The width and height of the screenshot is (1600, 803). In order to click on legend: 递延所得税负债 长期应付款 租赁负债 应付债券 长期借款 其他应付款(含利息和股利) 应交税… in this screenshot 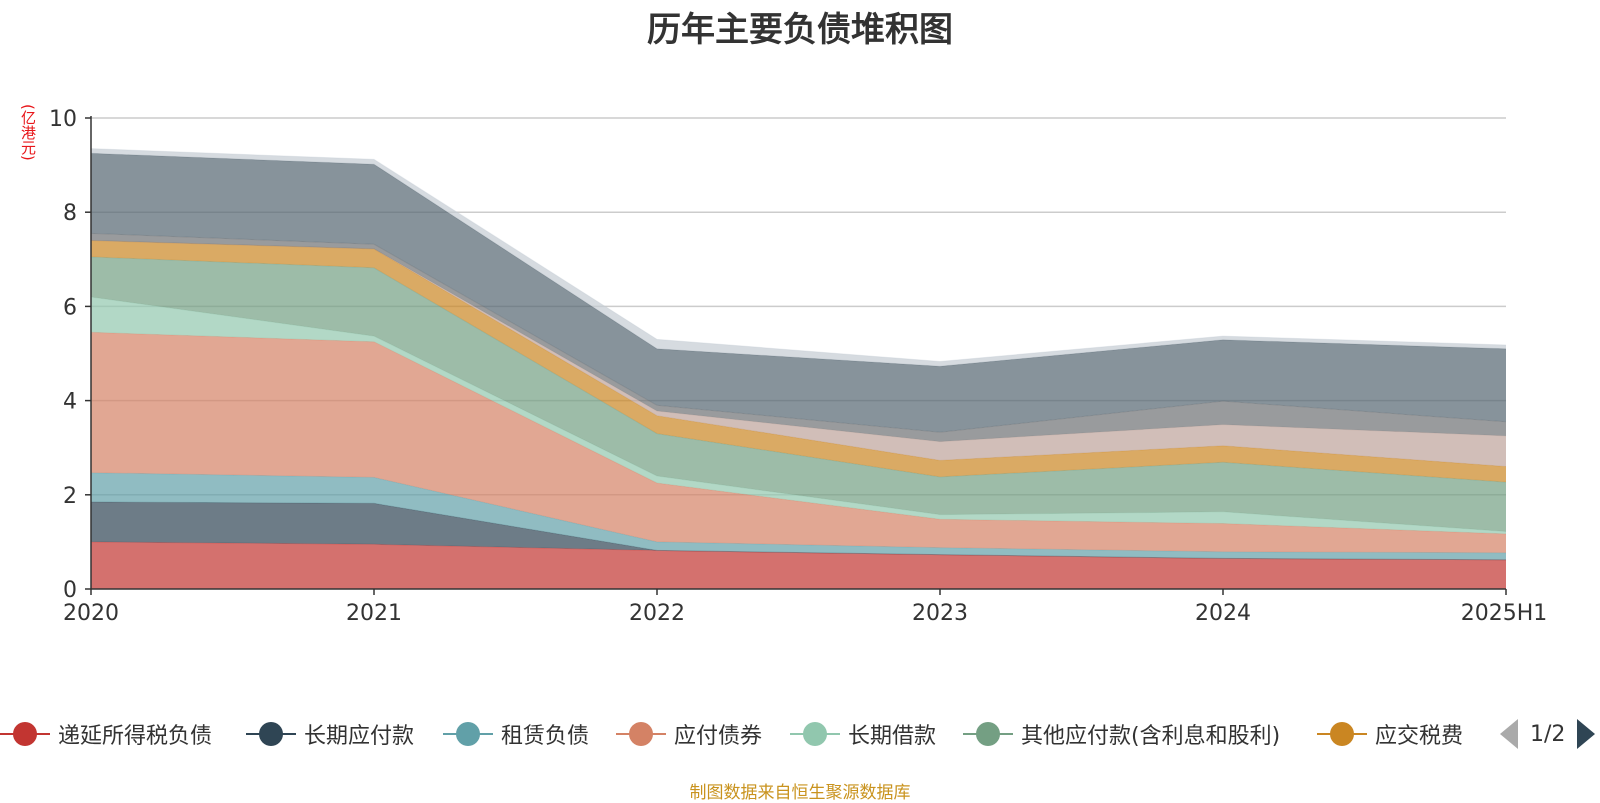, I will do `click(742, 734)`.